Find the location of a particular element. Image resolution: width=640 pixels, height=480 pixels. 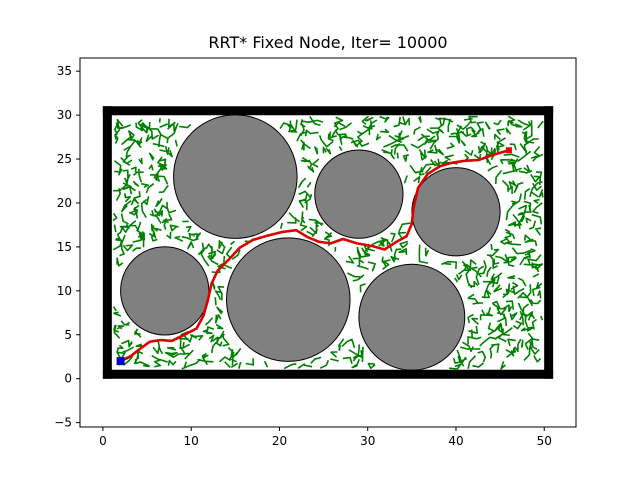

x-tick-label: 50 is located at coordinates (544, 441).